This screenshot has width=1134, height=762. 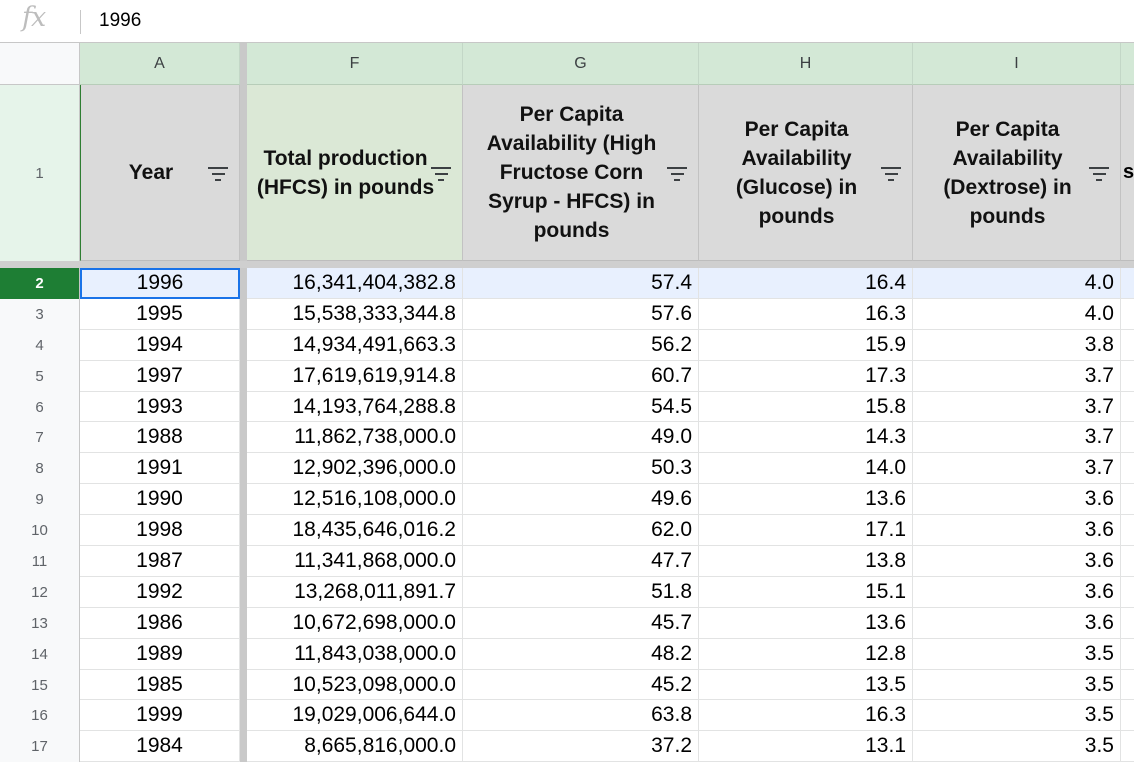 I want to click on row-header: 15, so click(x=40, y=685).